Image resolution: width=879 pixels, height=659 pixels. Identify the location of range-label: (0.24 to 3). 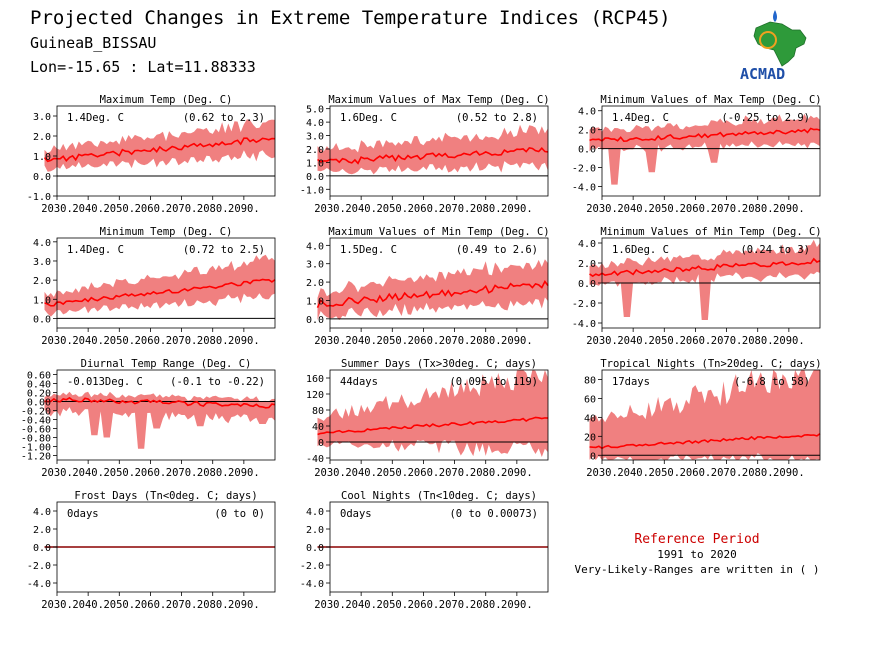
(775, 250).